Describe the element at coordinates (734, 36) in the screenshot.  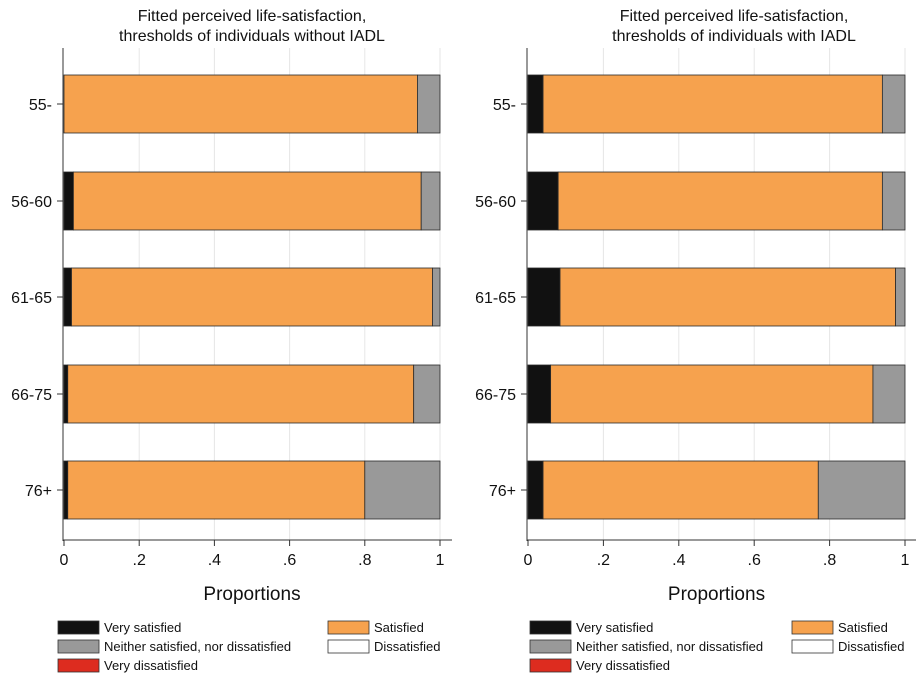
I see `chart-title-line-2: thresholds of individuals with IADL` at that location.